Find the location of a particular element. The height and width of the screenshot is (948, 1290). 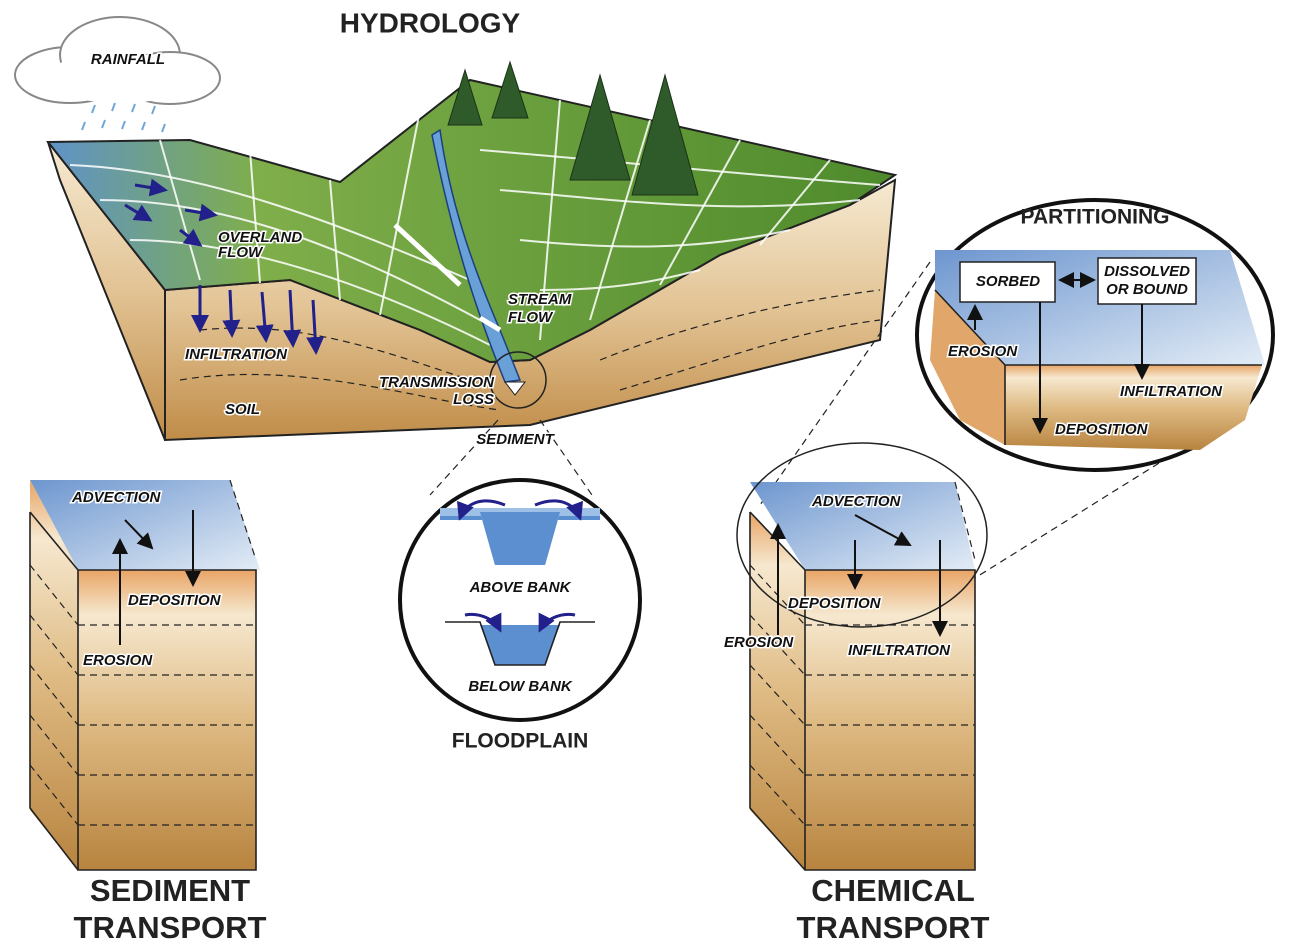

label: BELOW BANK is located at coordinates (520, 686).